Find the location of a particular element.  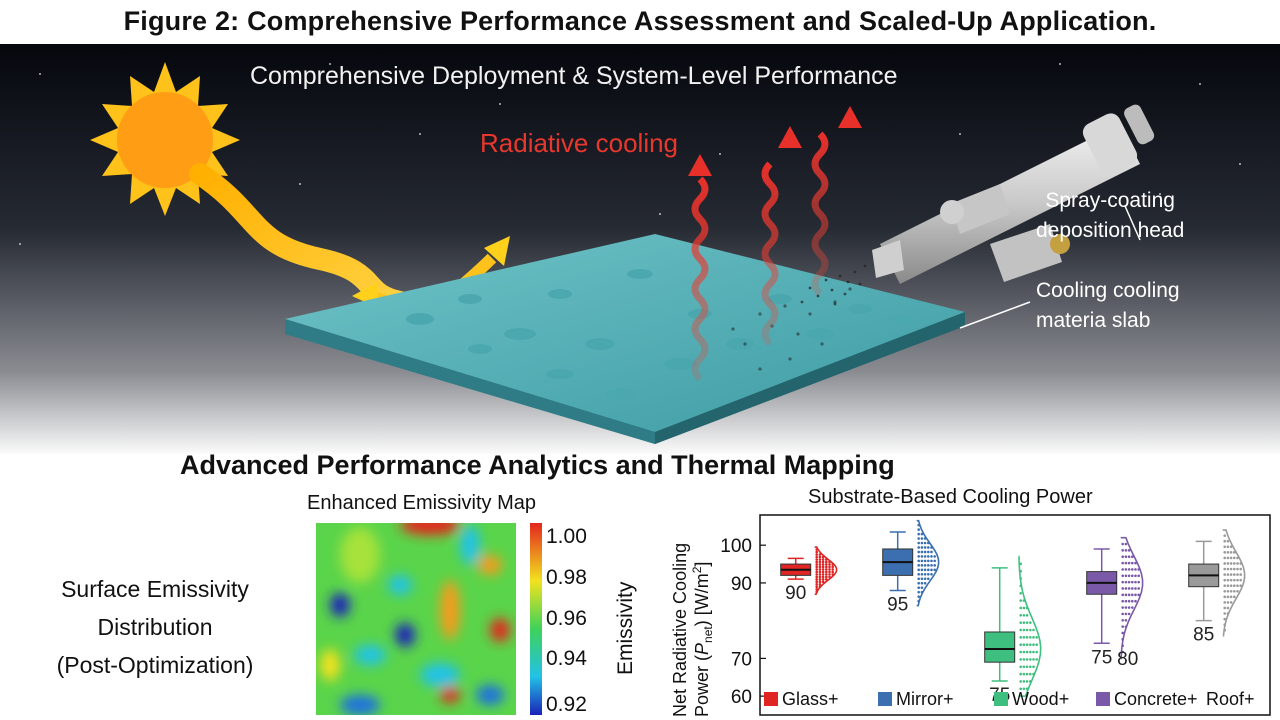

colorbar-tick-094: 0.94 is located at coordinates (566, 658).